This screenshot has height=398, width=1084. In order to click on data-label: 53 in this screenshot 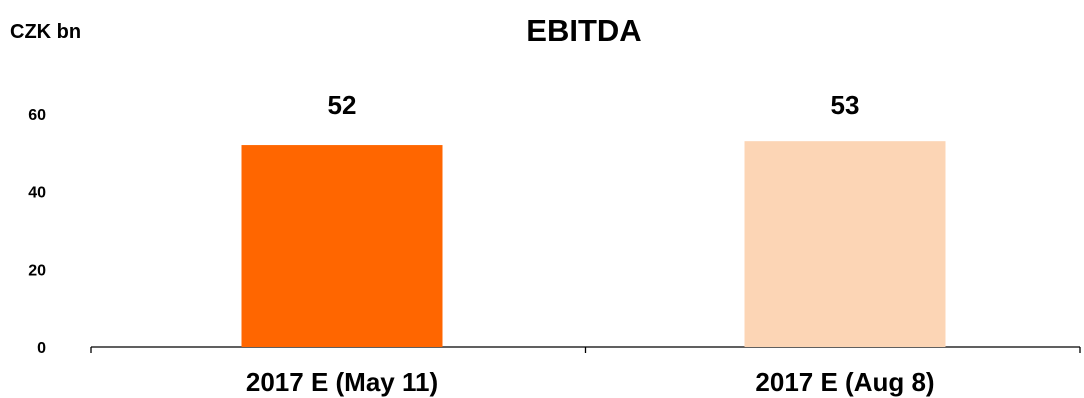, I will do `click(845, 105)`.